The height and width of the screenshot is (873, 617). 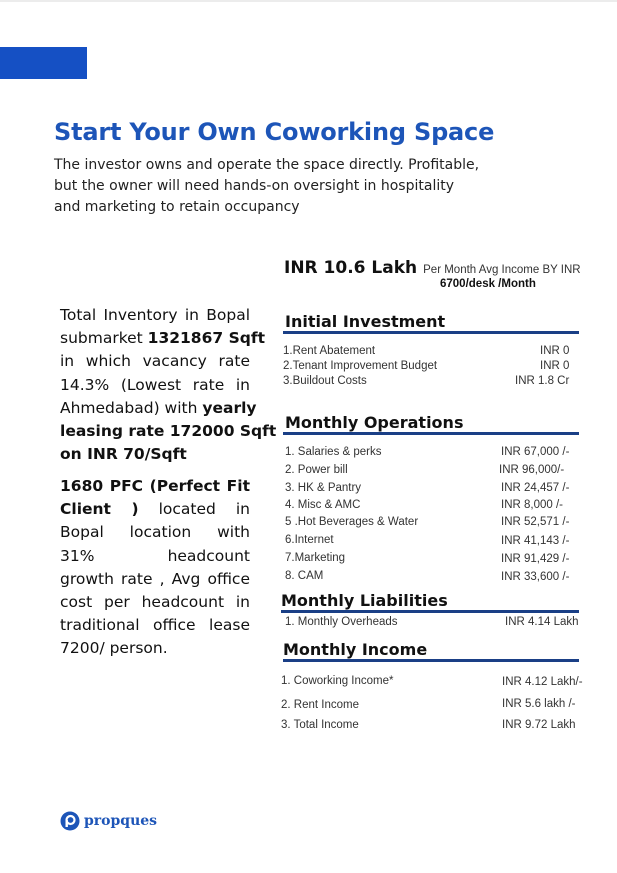 I want to click on investment-item-value: INR 1.8 Cr, so click(x=542, y=381).